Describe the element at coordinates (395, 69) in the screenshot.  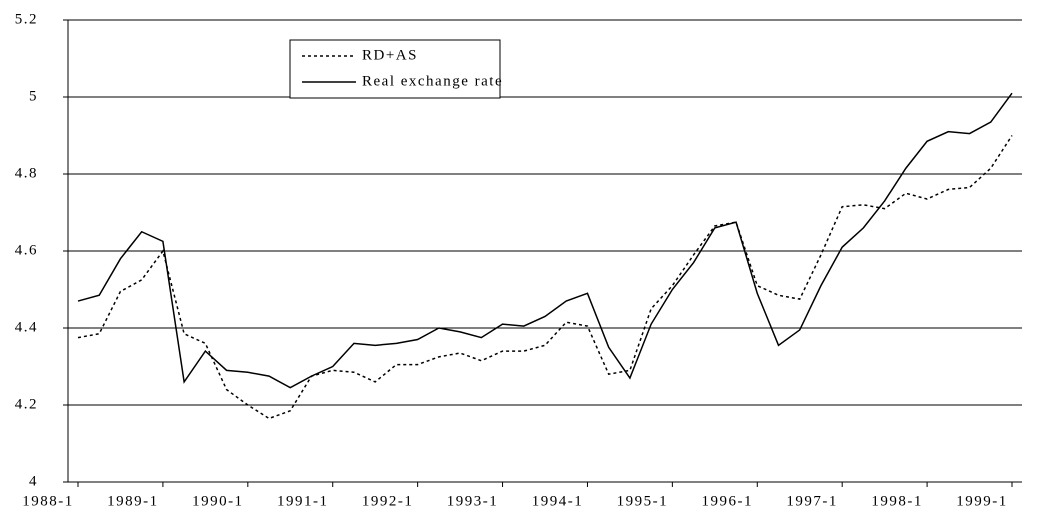
I see `legend-box` at that location.